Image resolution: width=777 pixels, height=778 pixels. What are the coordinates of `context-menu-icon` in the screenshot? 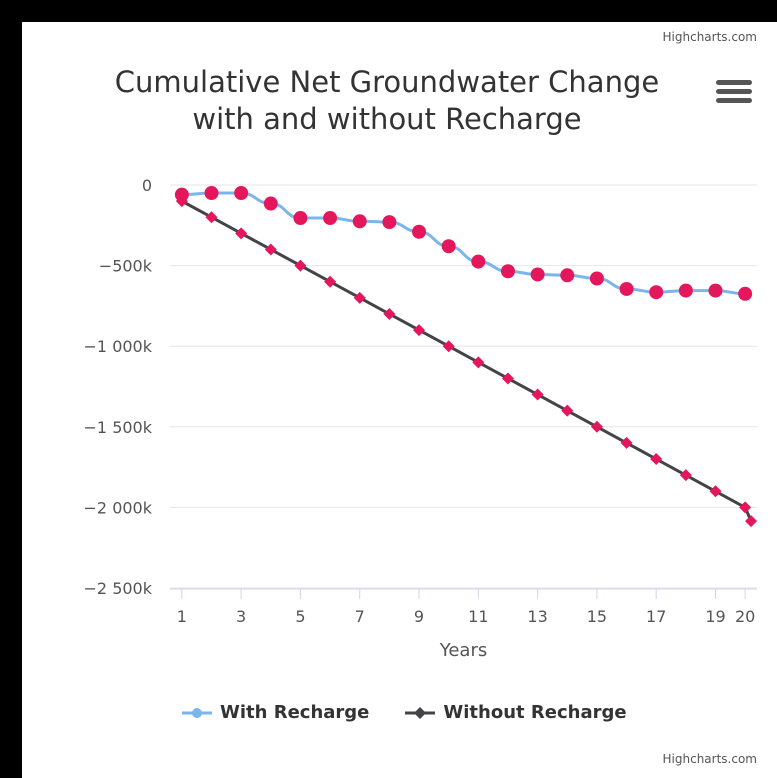 It's located at (734, 95).